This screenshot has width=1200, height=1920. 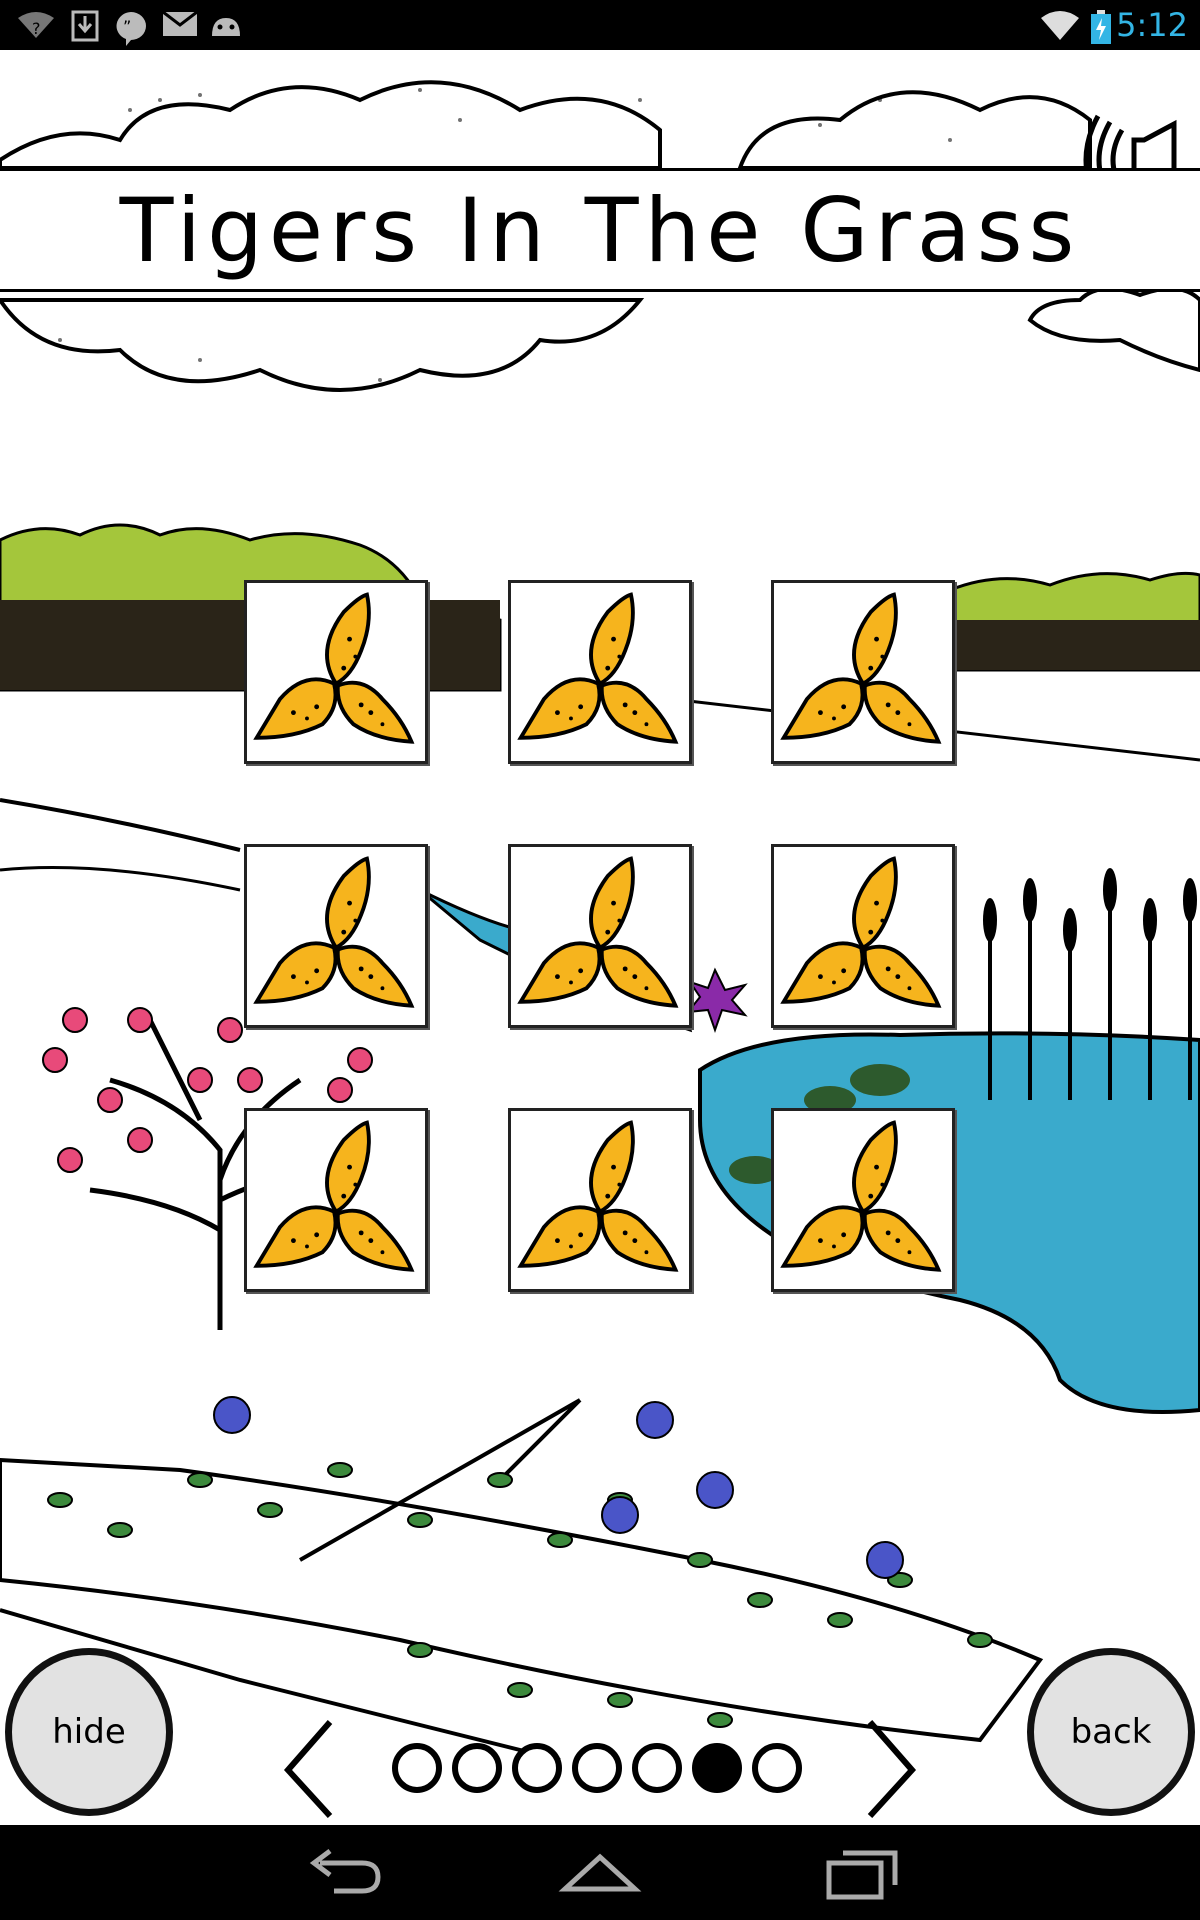 I want to click on recent-apps-icon, so click(x=860, y=1873).